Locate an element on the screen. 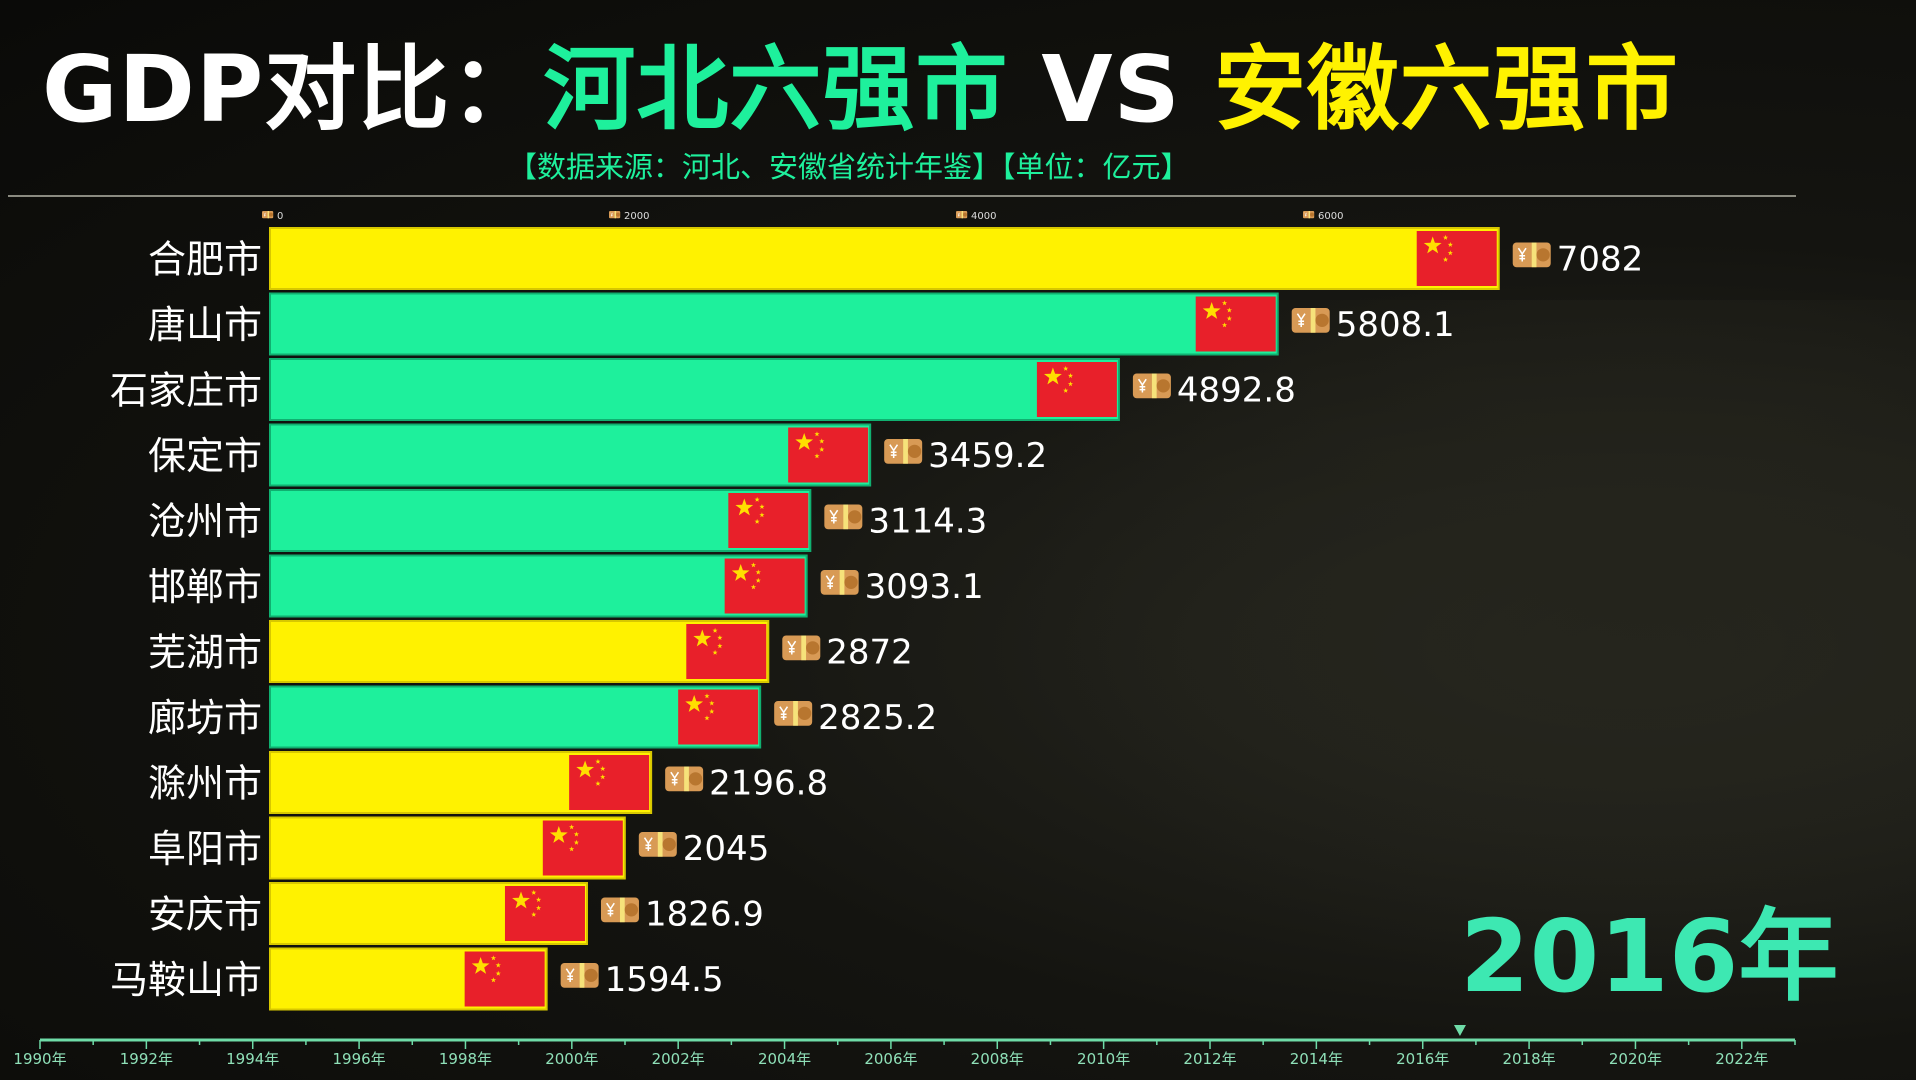 The width and height of the screenshot is (1916, 1080). timeline-label: 2006年 is located at coordinates (890, 1059).